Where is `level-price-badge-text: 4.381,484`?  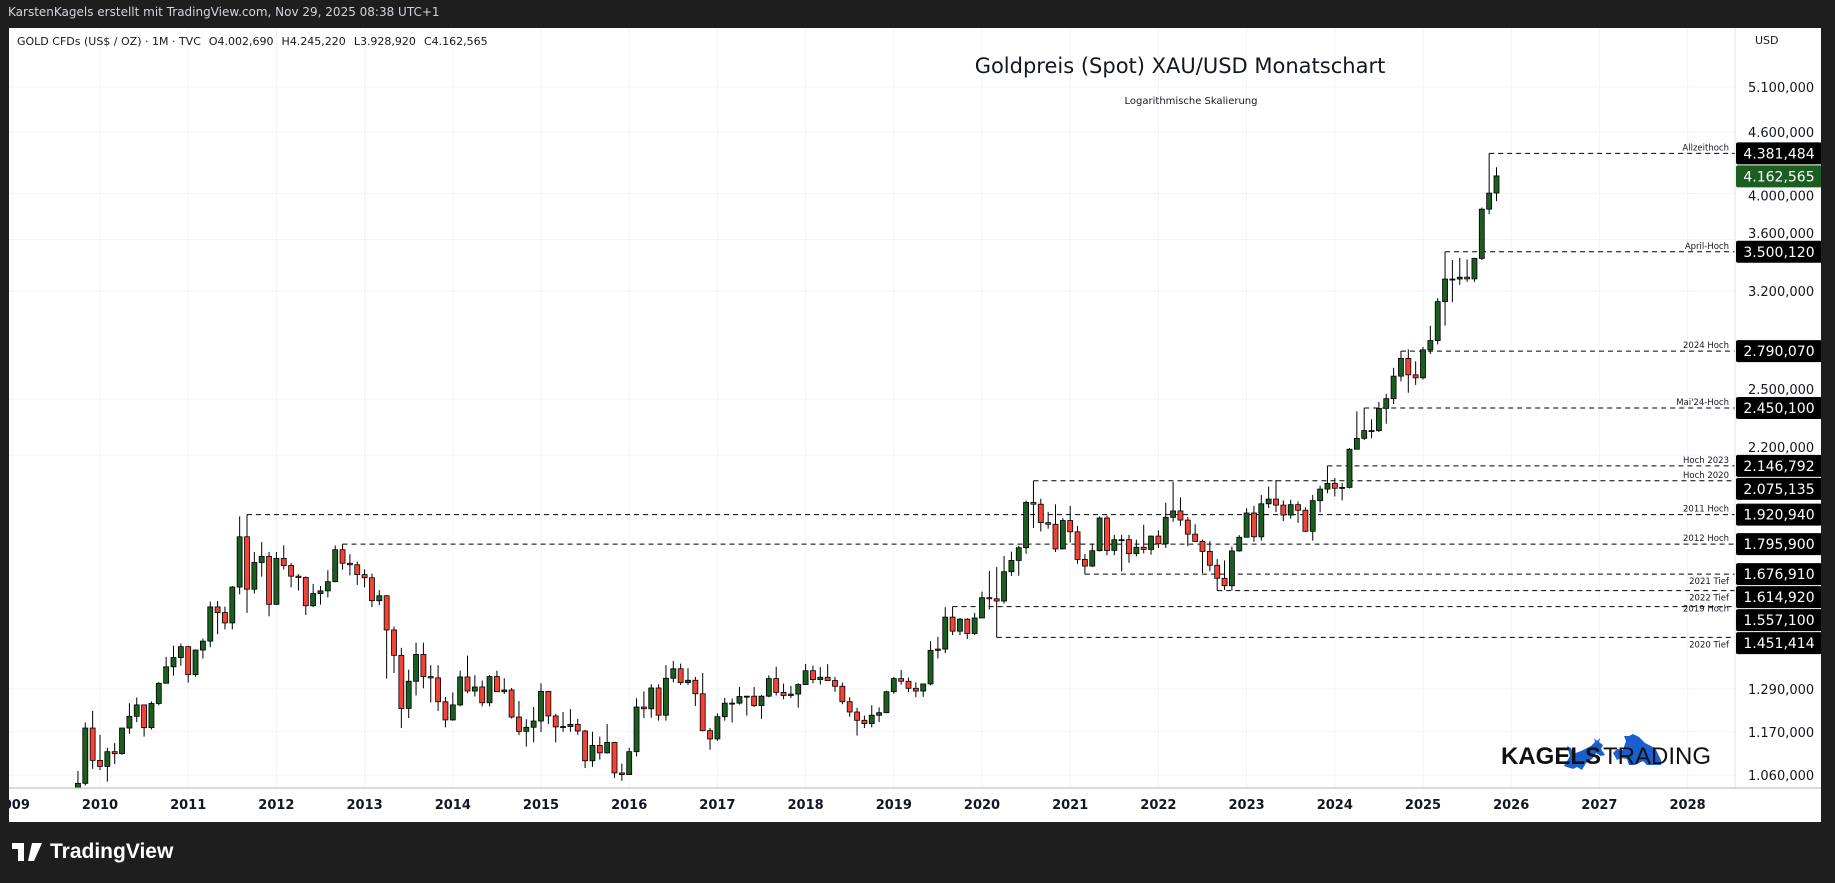 level-price-badge-text: 4.381,484 is located at coordinates (1778, 154).